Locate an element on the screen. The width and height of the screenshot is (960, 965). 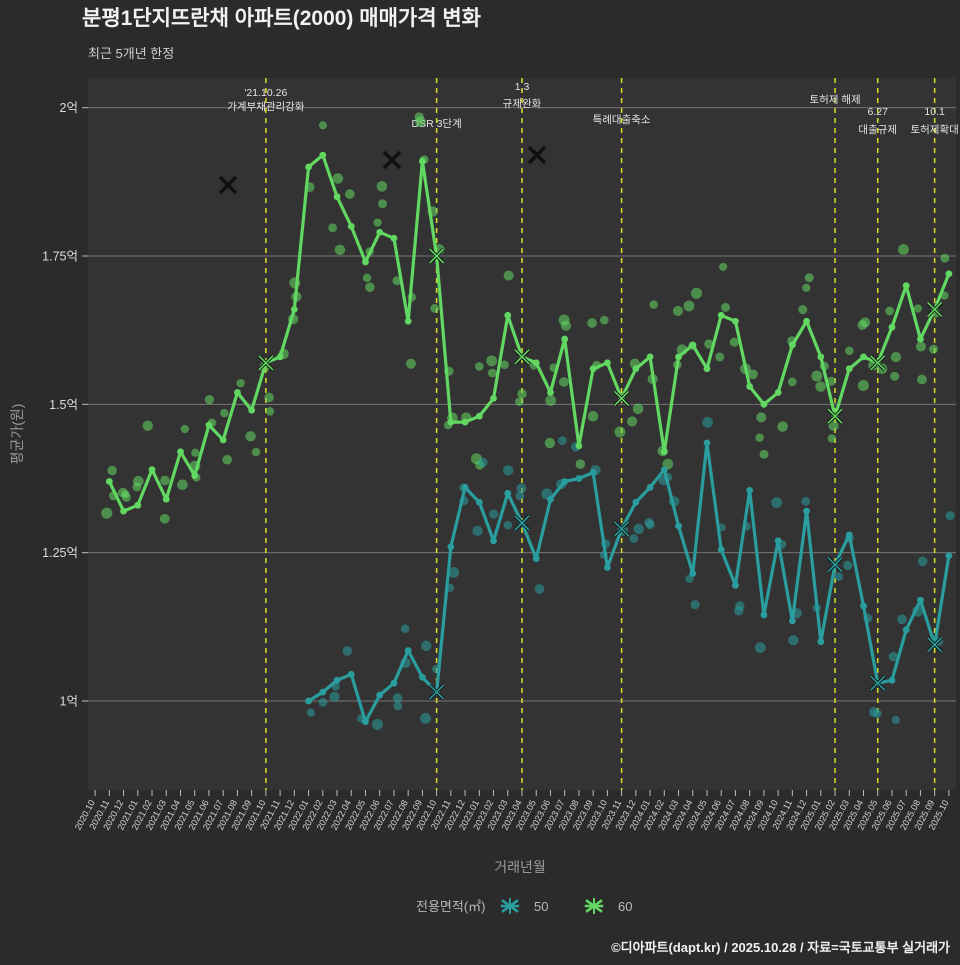
y-tick-label: 1.25억 is located at coordinates (60, 553).